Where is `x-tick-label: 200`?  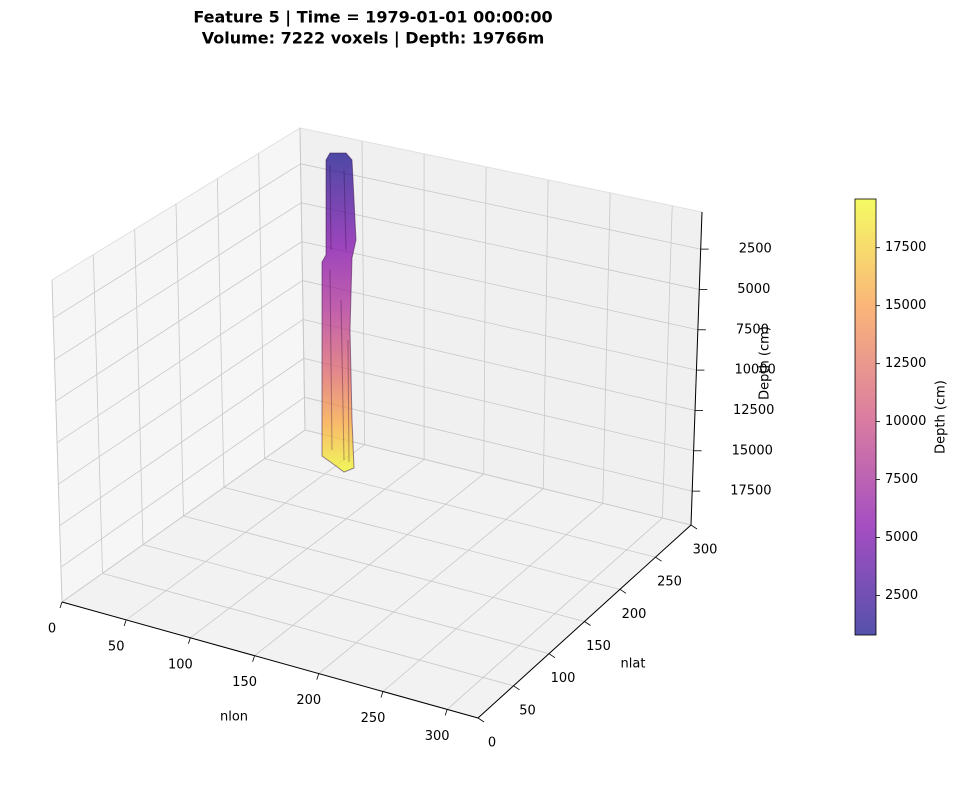 x-tick-label: 200 is located at coordinates (308, 700).